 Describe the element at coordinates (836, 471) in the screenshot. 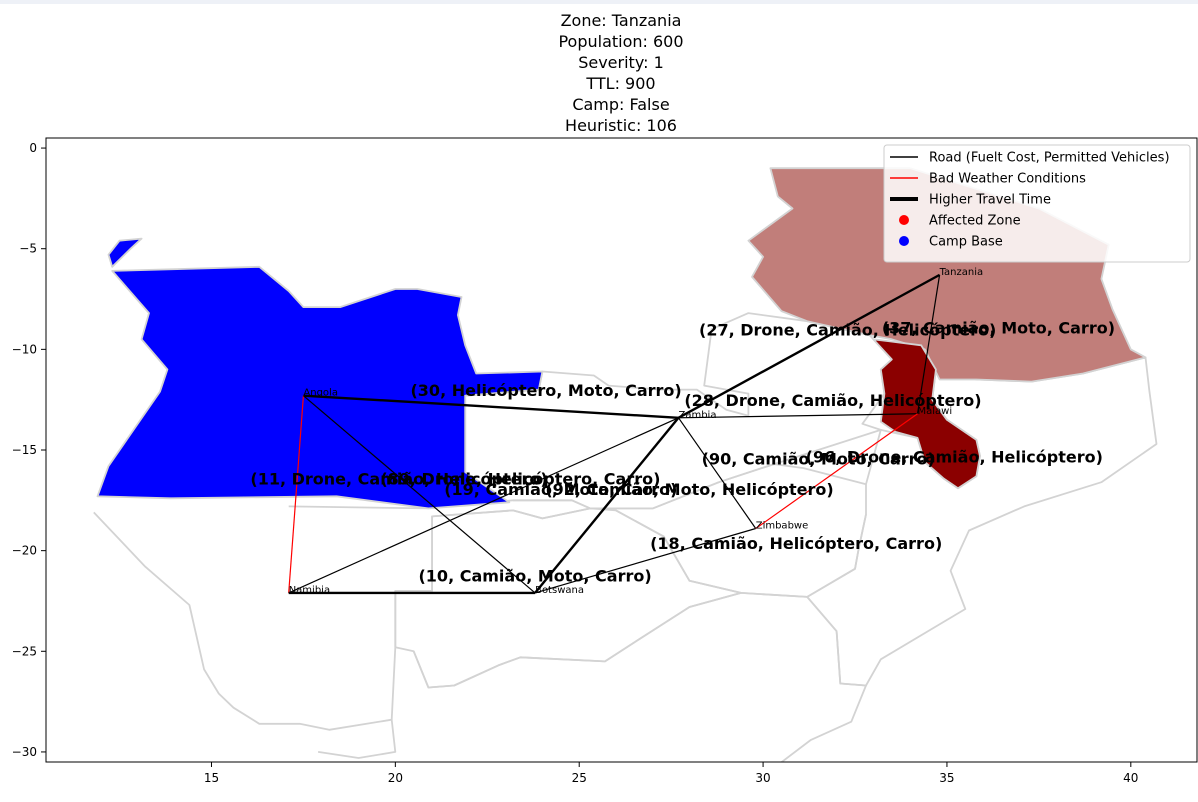

I see `road-malawi-zimbabwe` at that location.